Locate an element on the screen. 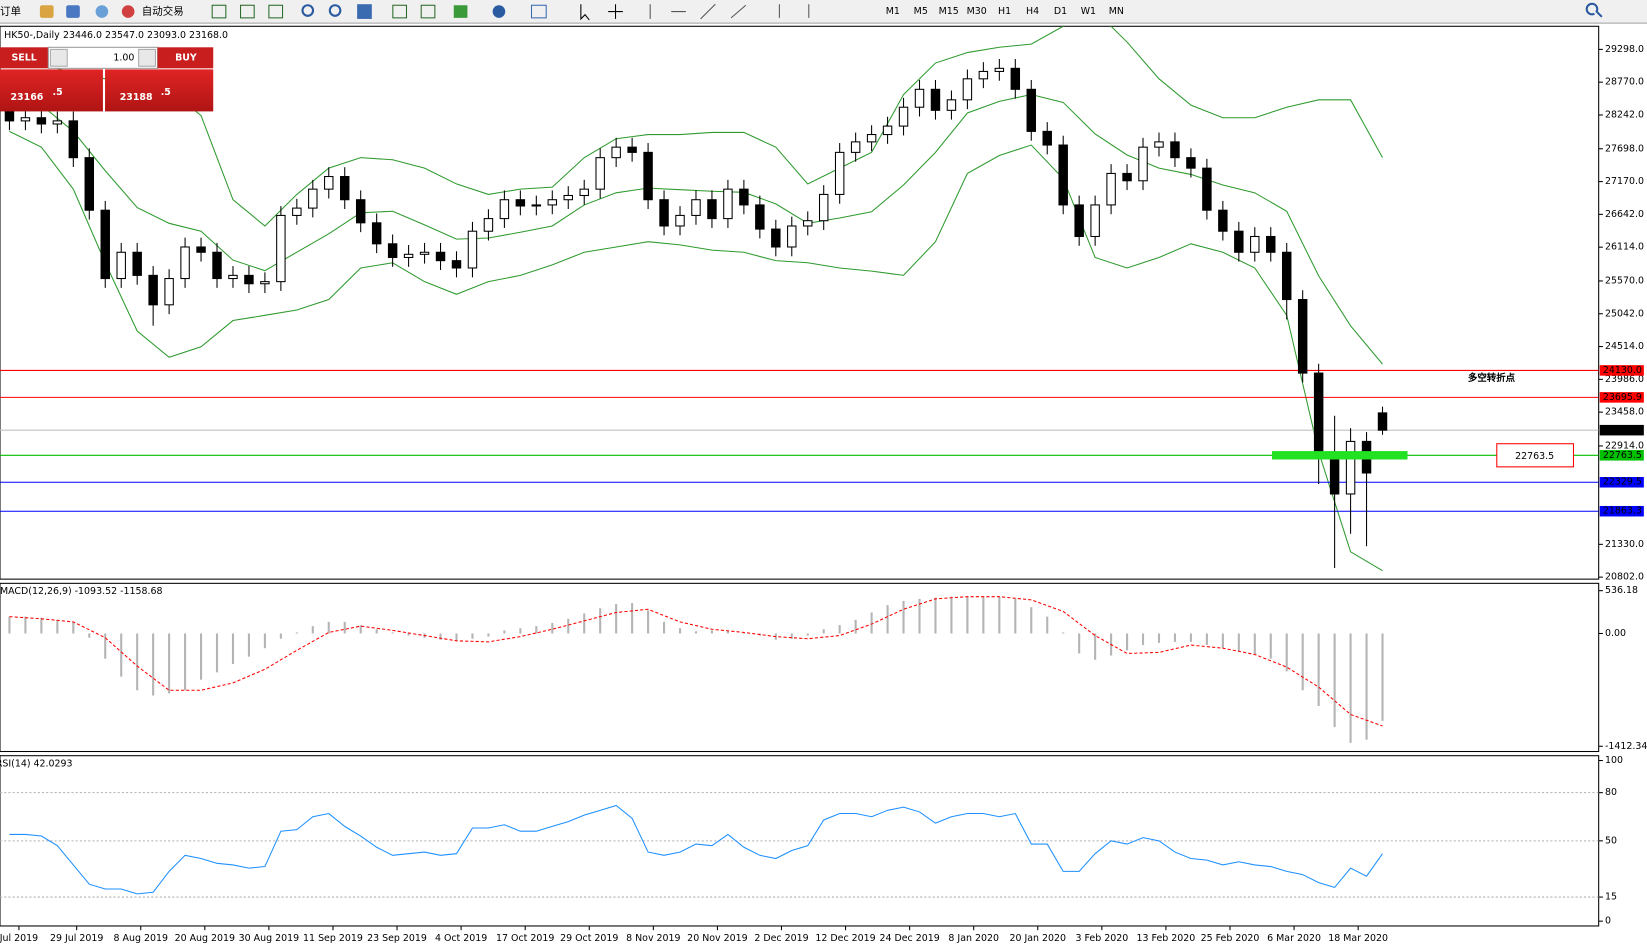 The height and width of the screenshot is (947, 1647). toolbar-item: 订单 is located at coordinates (10, 12).